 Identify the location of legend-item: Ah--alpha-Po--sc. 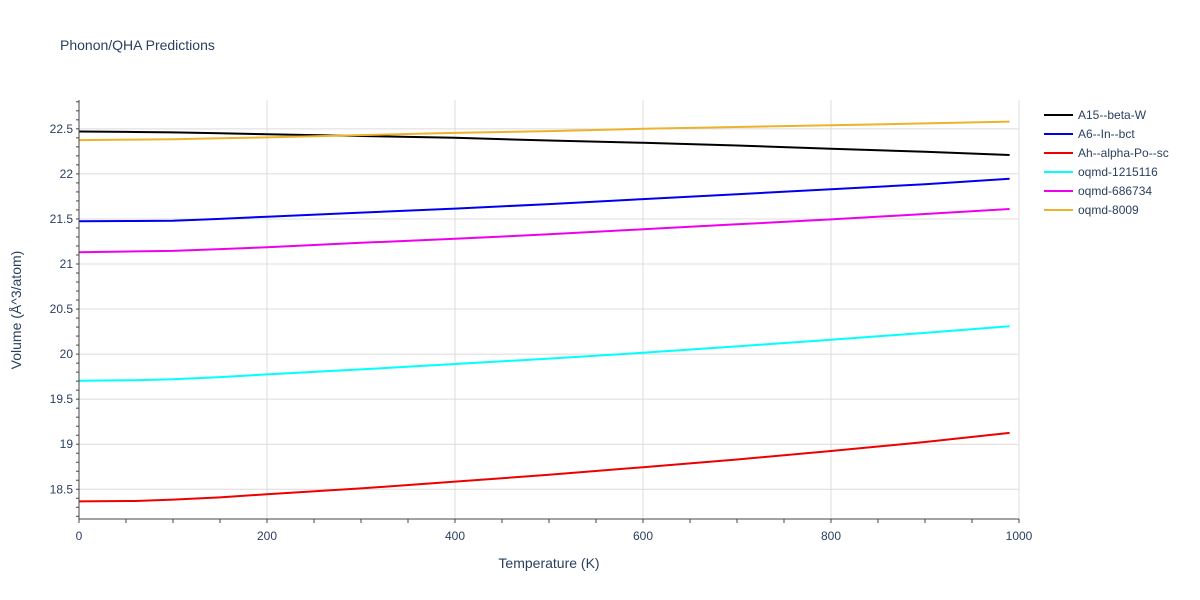
(1106, 153).